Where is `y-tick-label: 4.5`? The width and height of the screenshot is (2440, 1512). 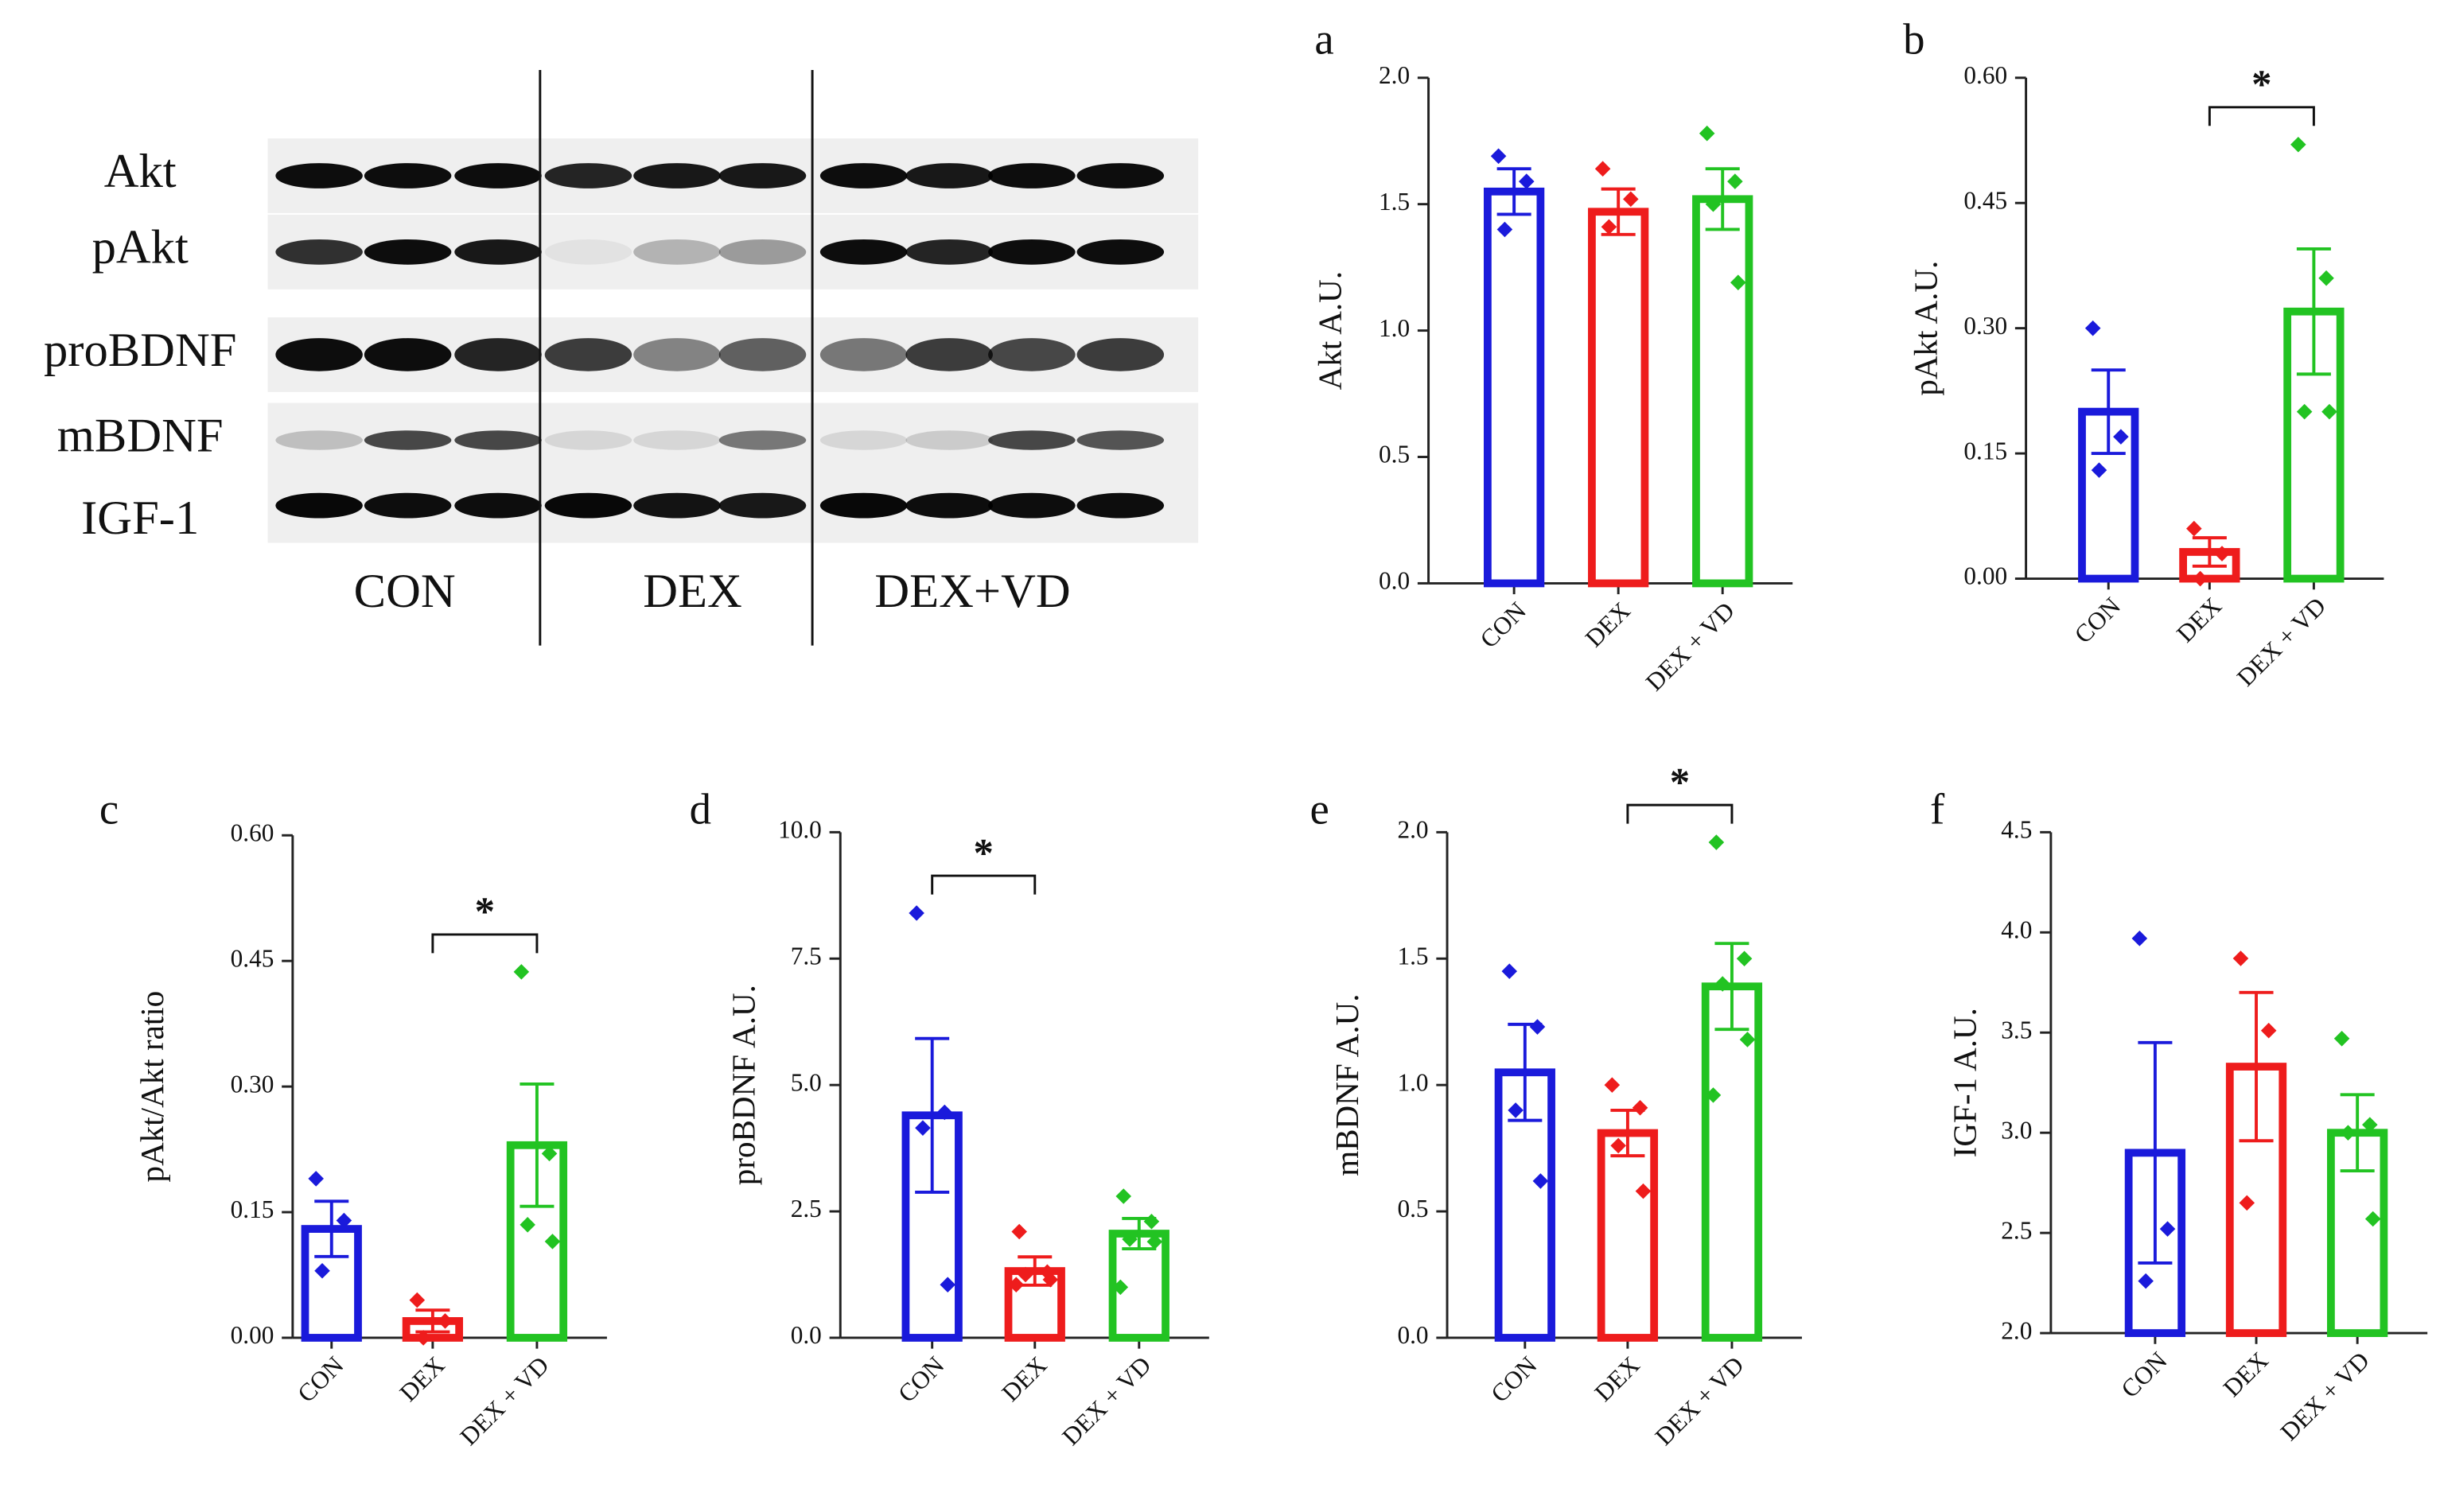 y-tick-label: 4.5 is located at coordinates (2016, 830).